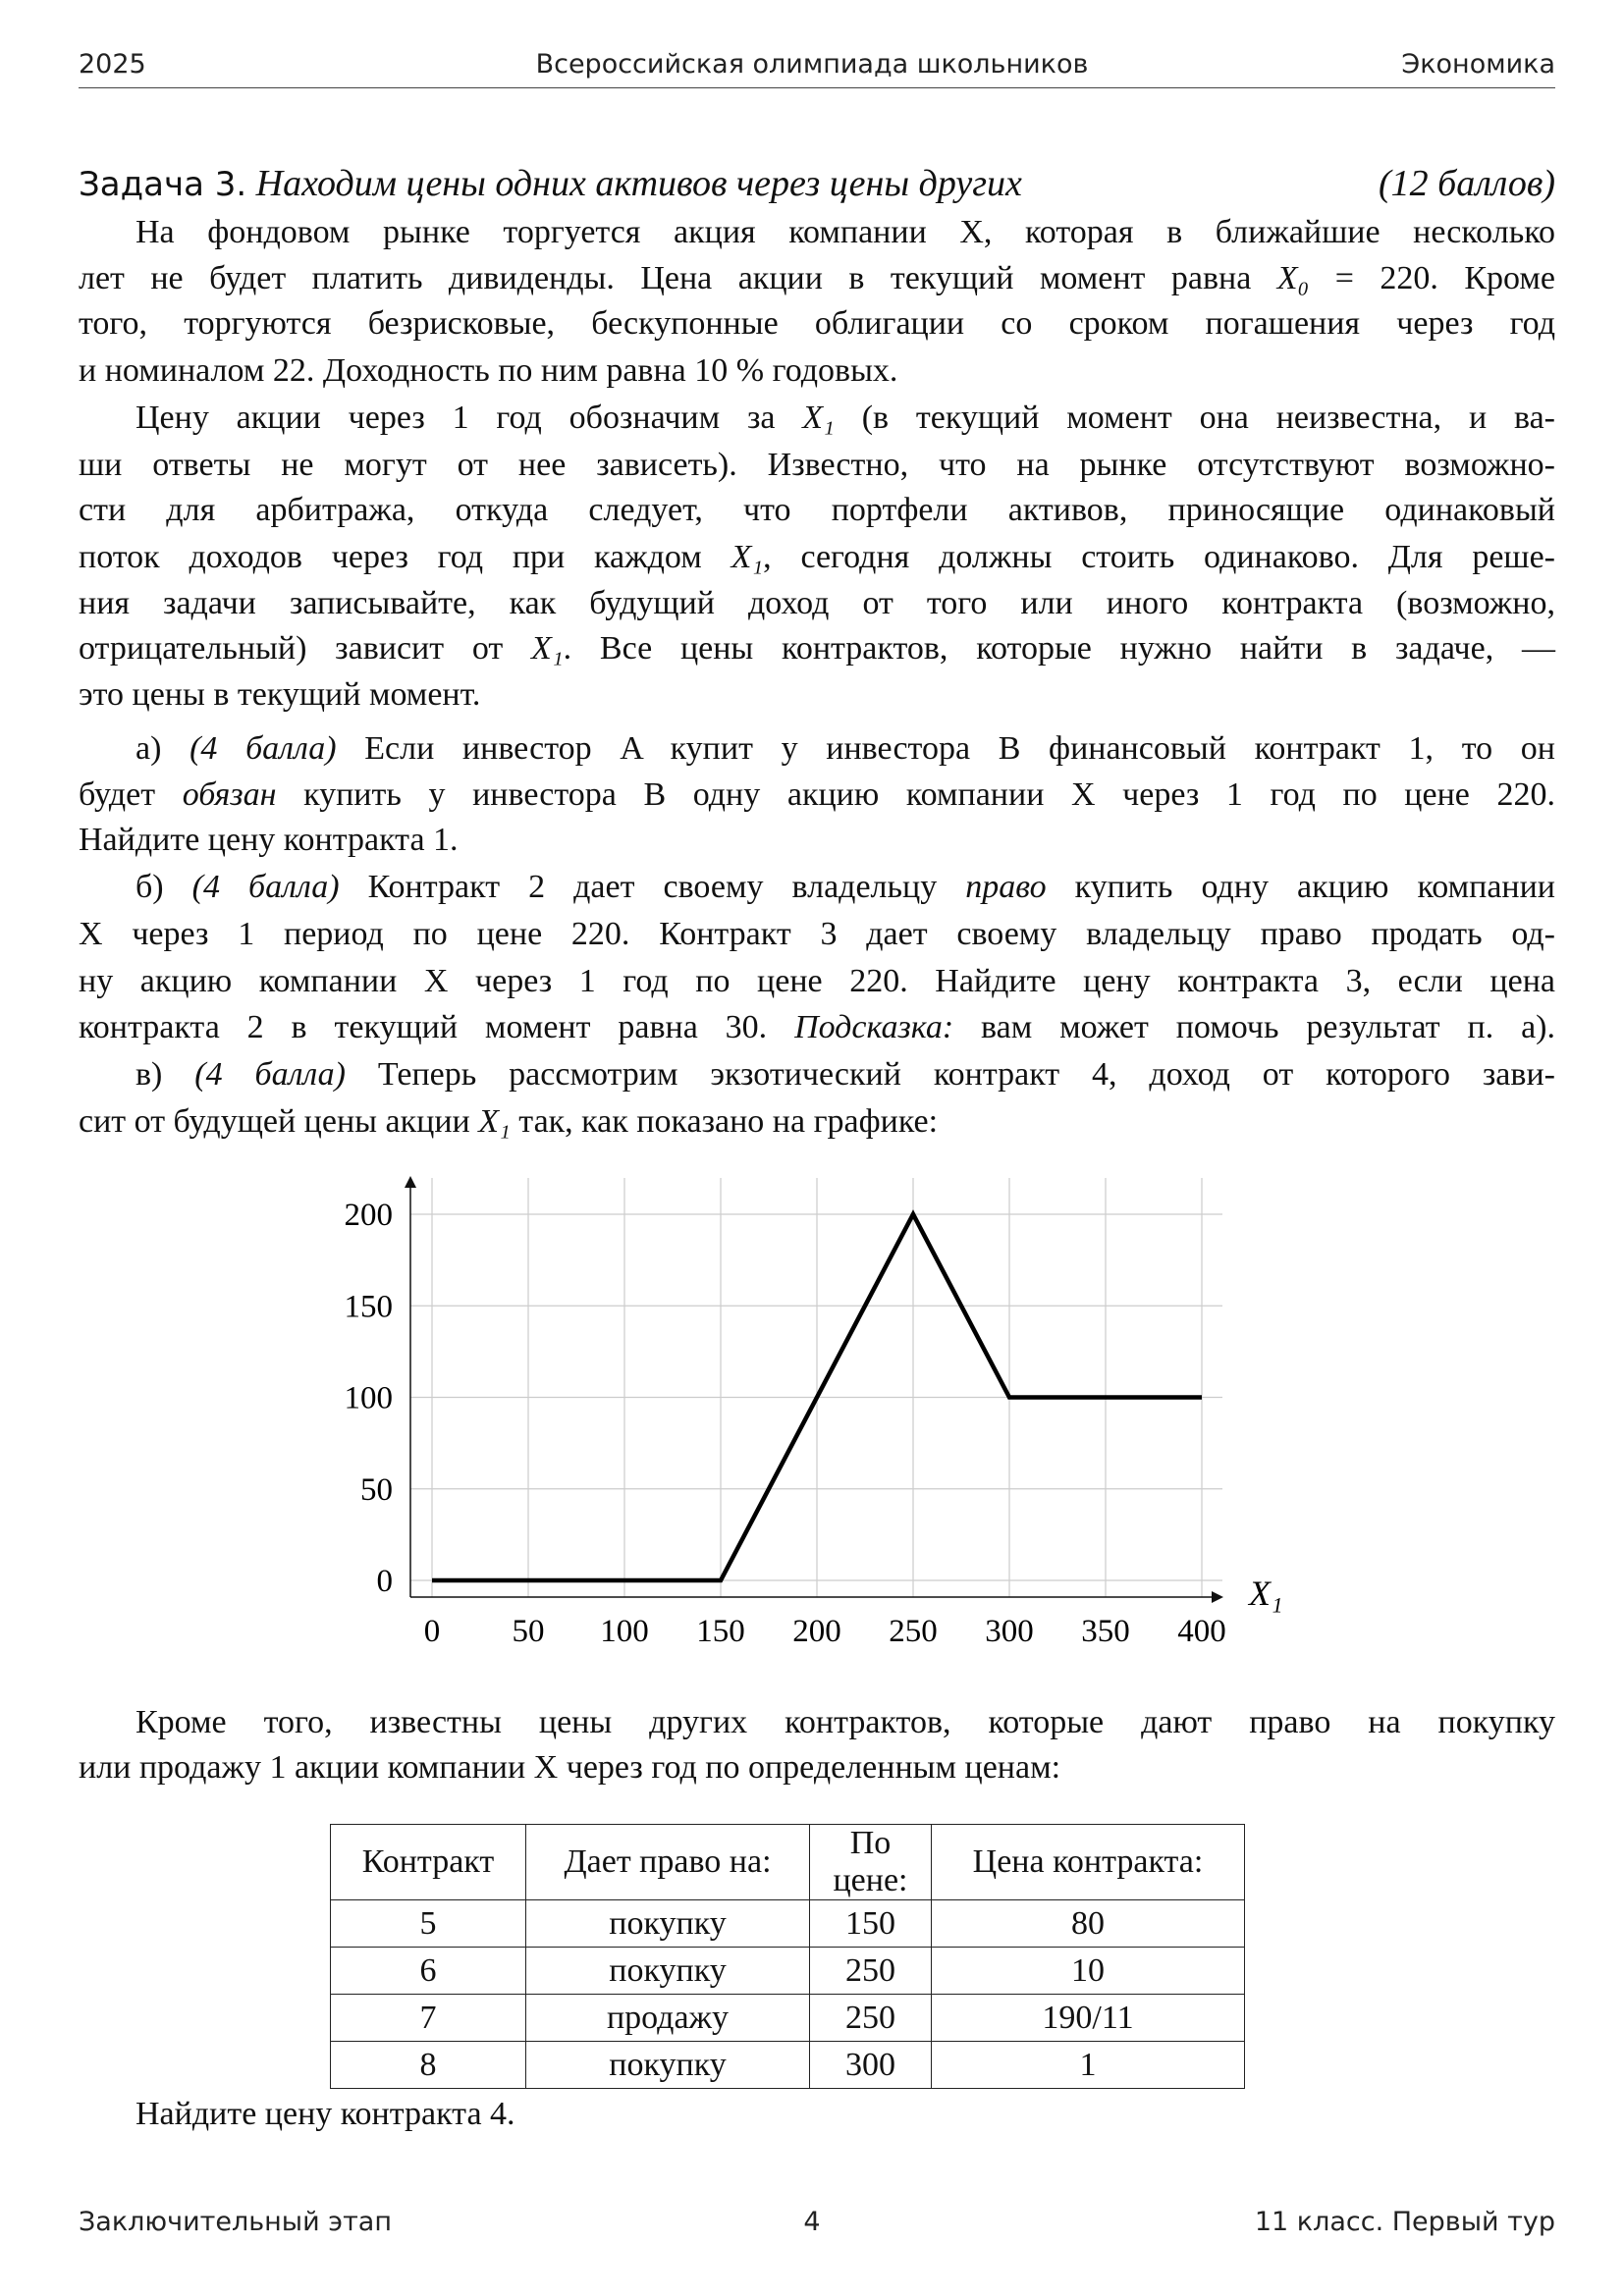  What do you see at coordinates (817, 2114) in the screenshot?
I see `text-line: Найдите цену контракта 4.` at bounding box center [817, 2114].